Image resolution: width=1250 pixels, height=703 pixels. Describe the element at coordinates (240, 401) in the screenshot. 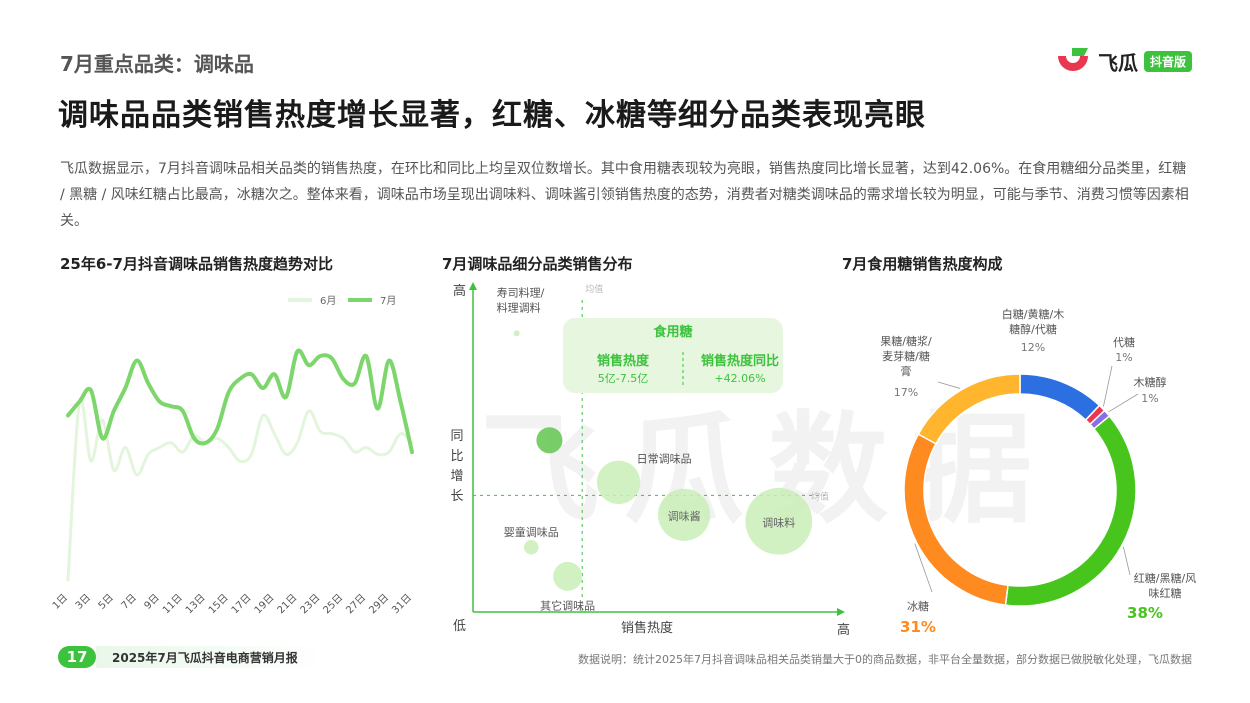

I see `series-line-july` at that location.